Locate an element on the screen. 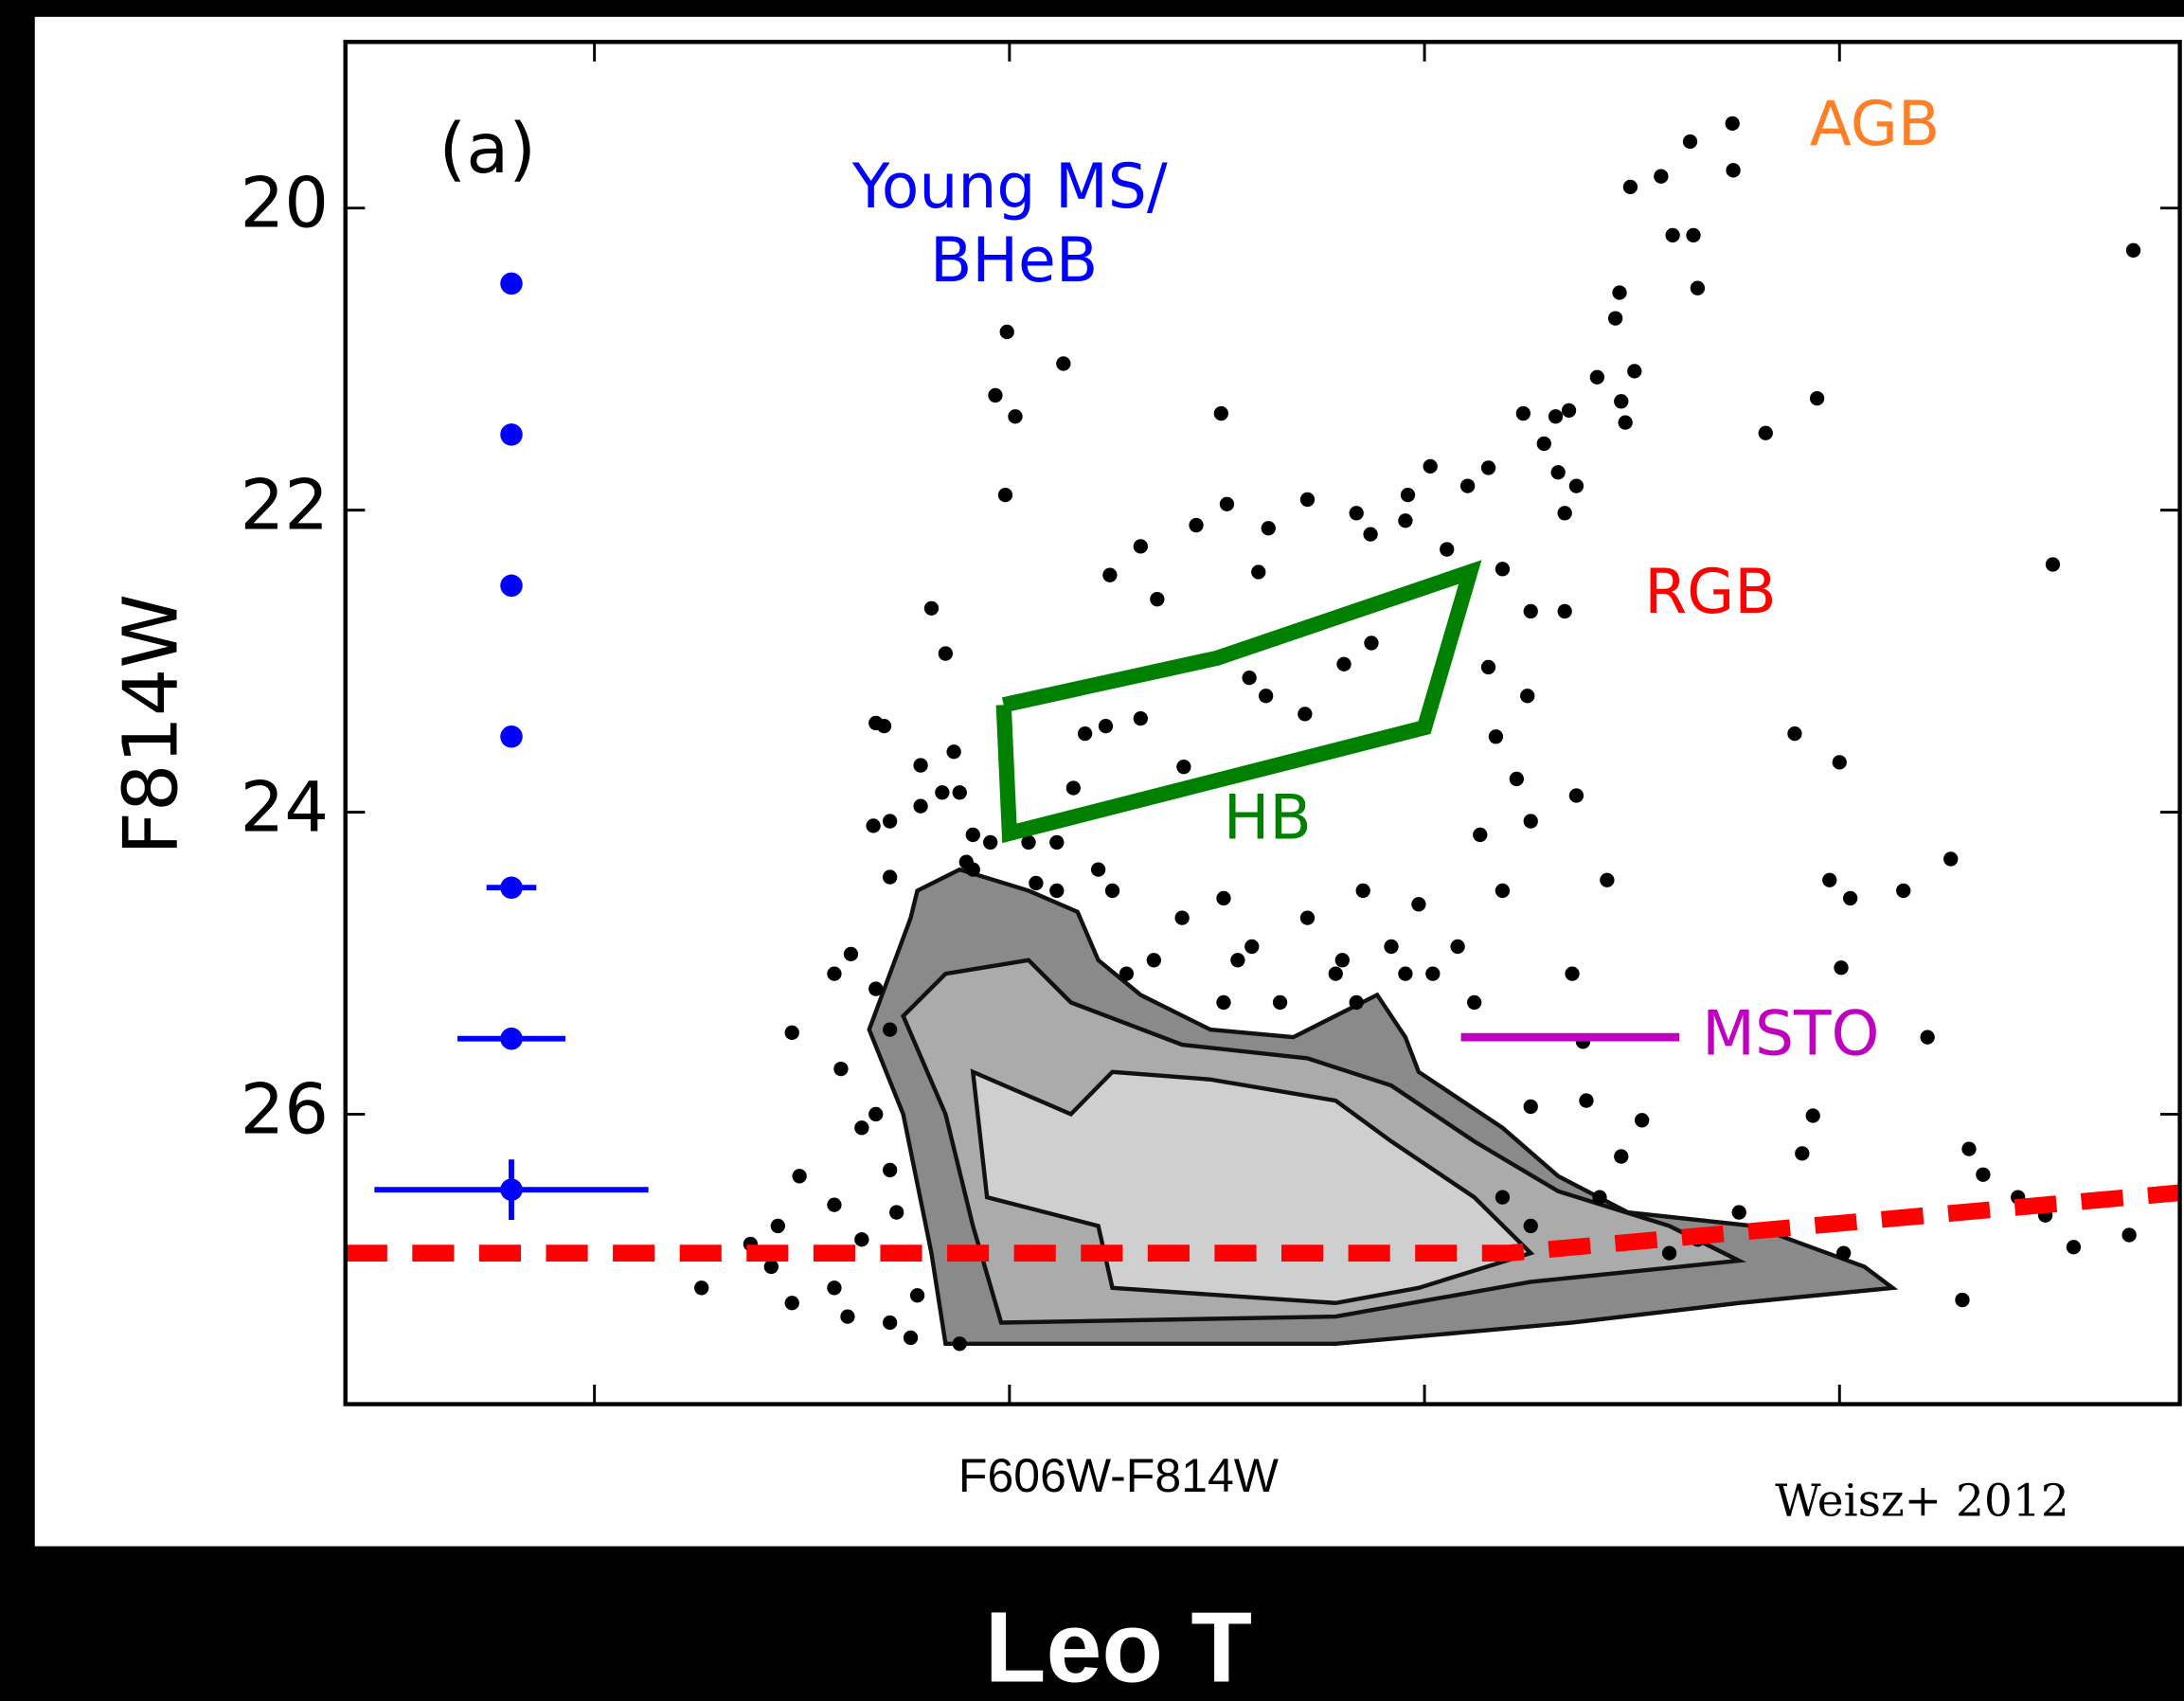 Image resolution: width=2184 pixels, height=1701 pixels. y-tick-label: 20 is located at coordinates (285, 204).